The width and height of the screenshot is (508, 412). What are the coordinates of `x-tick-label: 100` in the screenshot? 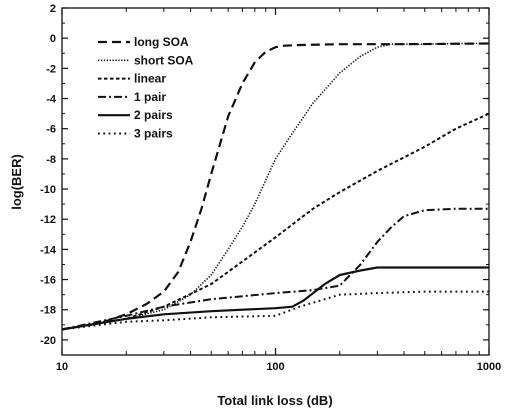 It's located at (275, 367).